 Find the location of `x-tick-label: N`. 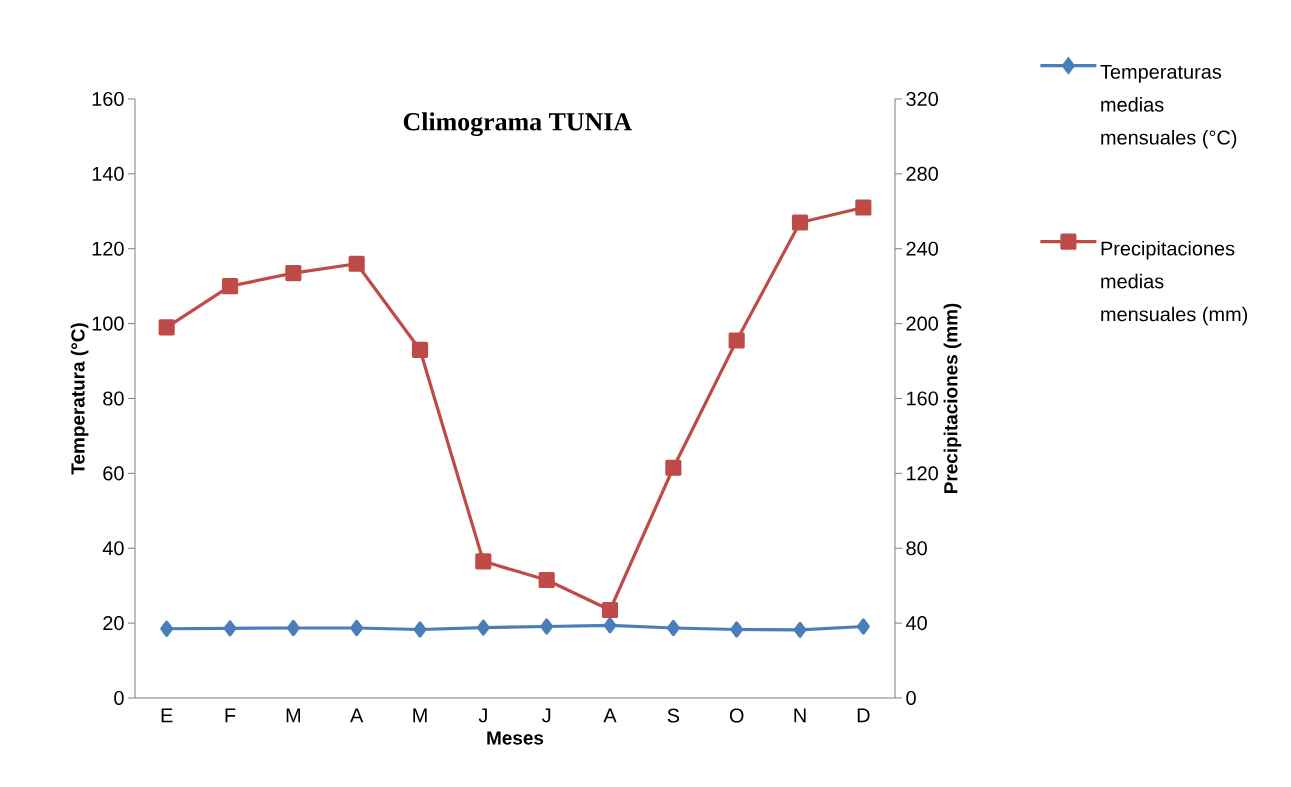

x-tick-label: N is located at coordinates (800, 715).